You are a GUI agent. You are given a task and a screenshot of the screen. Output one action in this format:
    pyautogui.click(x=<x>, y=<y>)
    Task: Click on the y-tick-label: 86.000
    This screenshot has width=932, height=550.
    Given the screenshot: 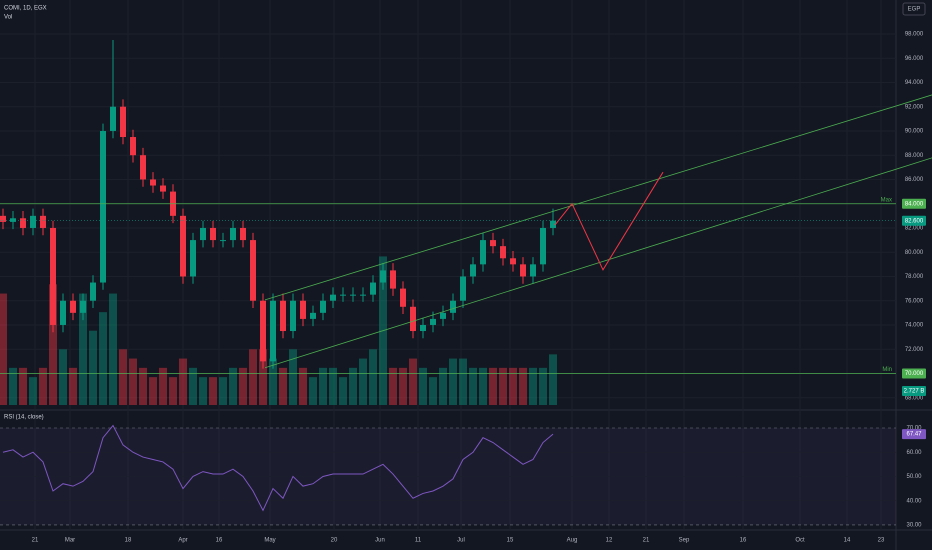 What is the action you would take?
    pyautogui.click(x=914, y=180)
    